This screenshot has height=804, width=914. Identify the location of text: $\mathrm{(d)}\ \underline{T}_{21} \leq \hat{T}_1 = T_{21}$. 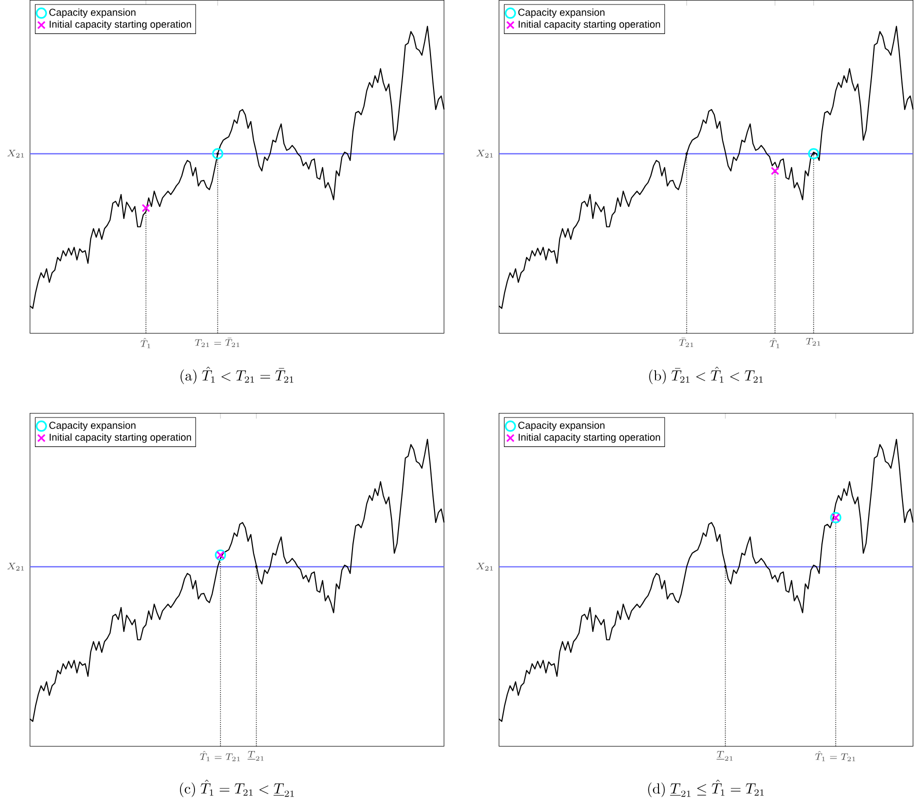
(706, 788).